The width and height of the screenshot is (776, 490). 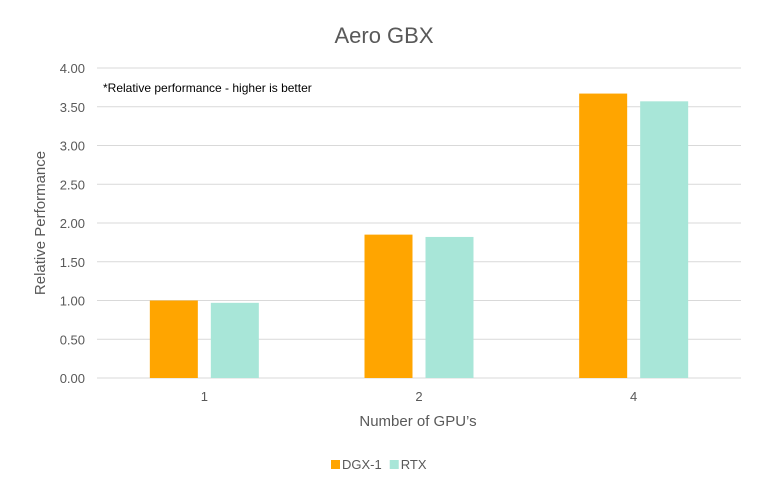 I want to click on x-axis-ticks: 1 2 4, so click(x=419, y=396).